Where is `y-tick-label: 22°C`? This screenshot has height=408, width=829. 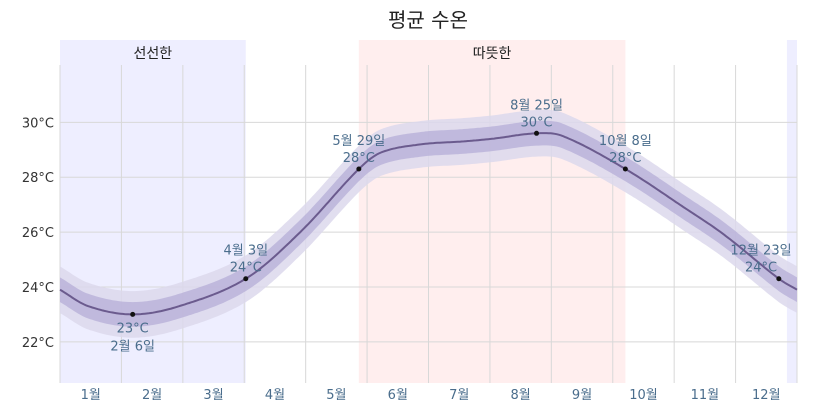
y-tick-label: 22°C is located at coordinates (38, 343).